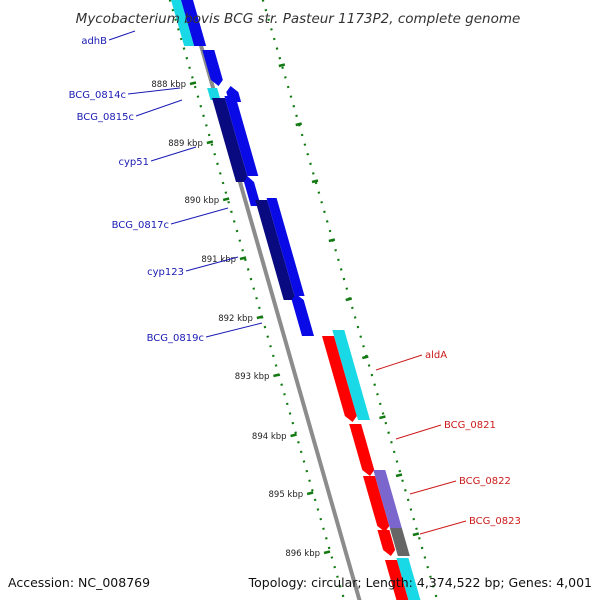  Describe the element at coordinates (175, 338) in the screenshot. I see `gene-label-BCG_0819c: BCG_0819c` at that location.